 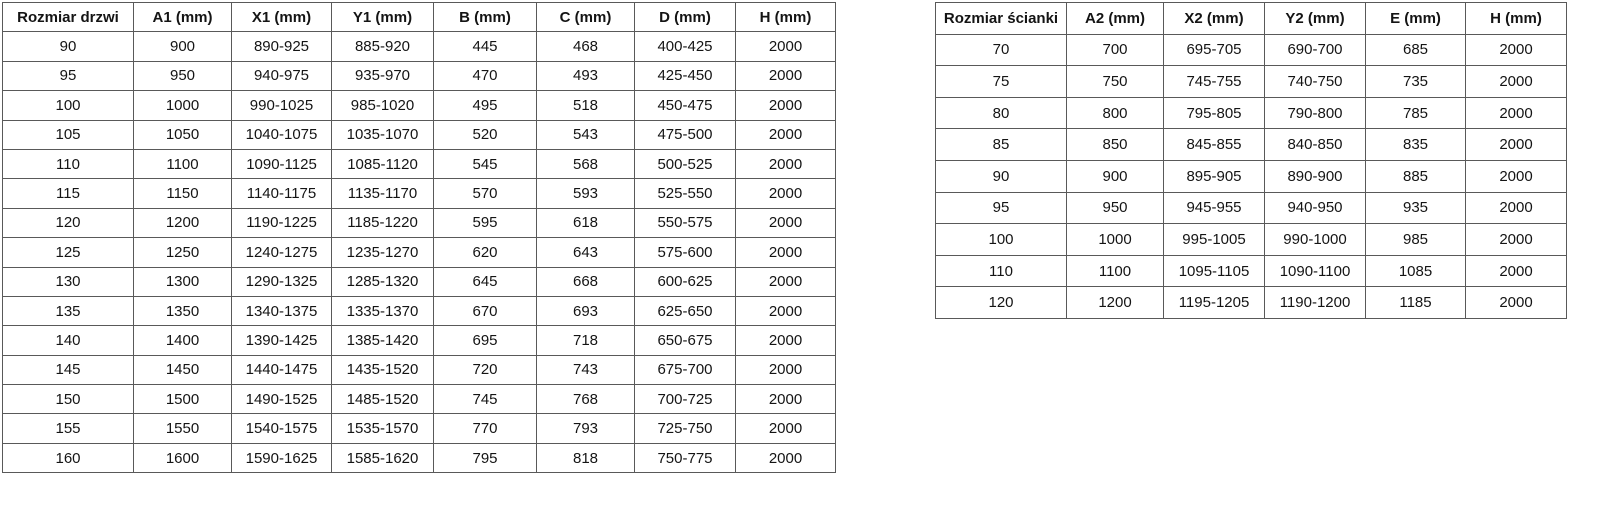 I want to click on door-table-cell: 675-700, so click(x=685, y=370).